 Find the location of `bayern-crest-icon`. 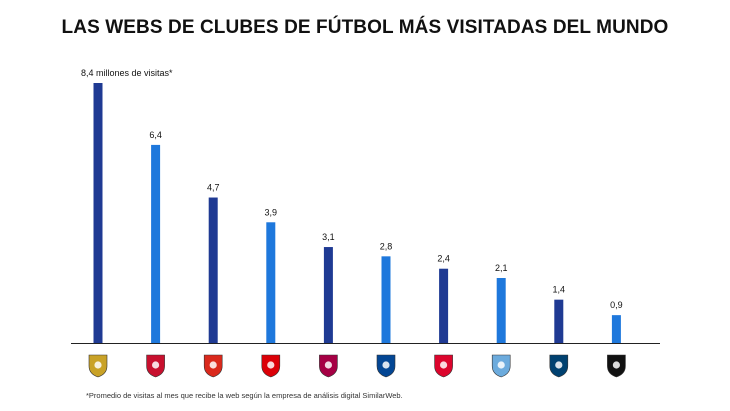

bayern-crest-icon is located at coordinates (443, 366).